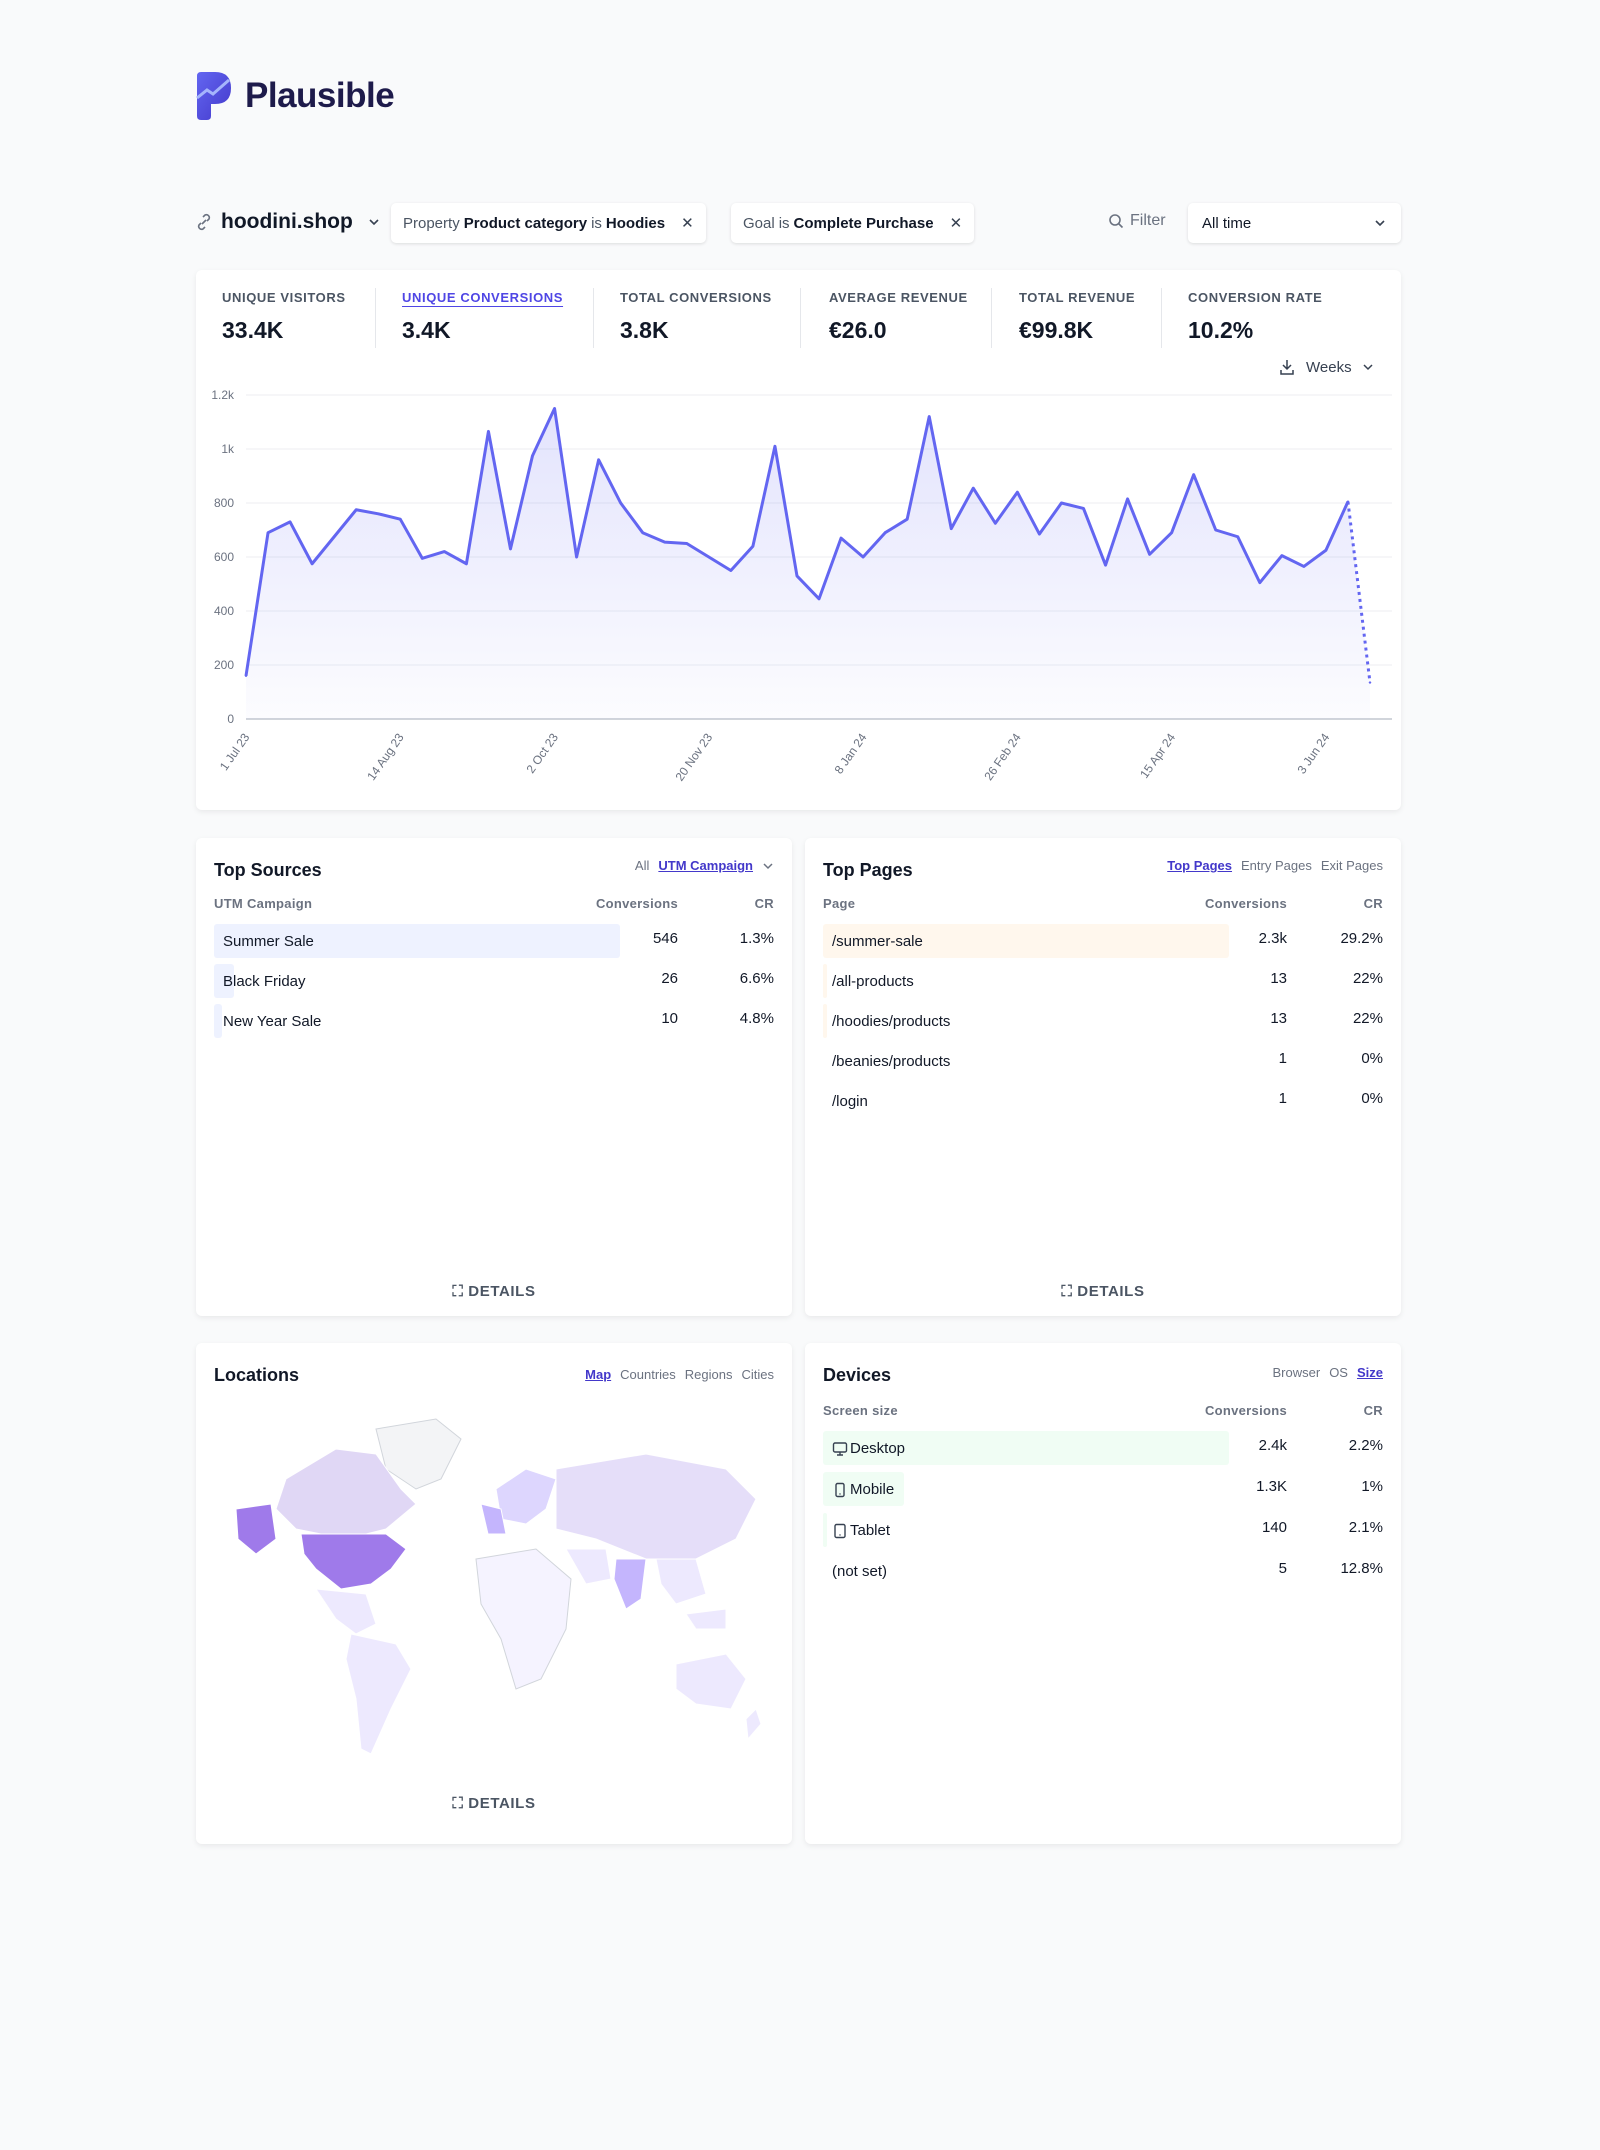  I want to click on list-item: New Year Sale 10 4.8%, so click(494, 1021).